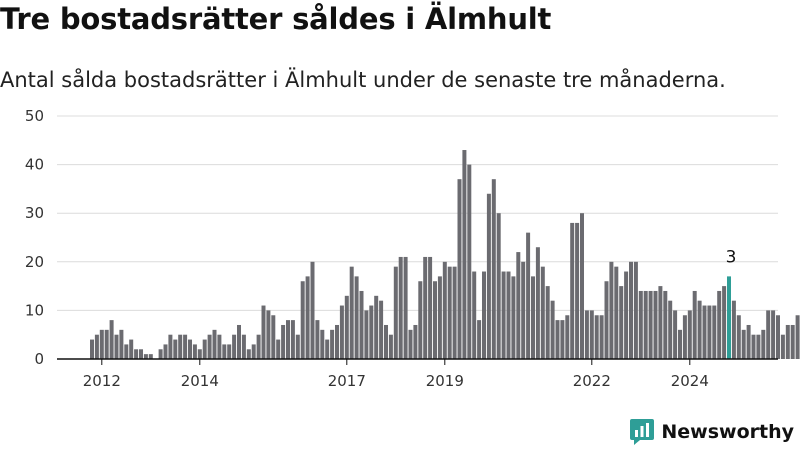 This screenshot has height=450, width=800. Describe the element at coordinates (690, 381) in the screenshot. I see `x-tick-label: 2024` at that location.